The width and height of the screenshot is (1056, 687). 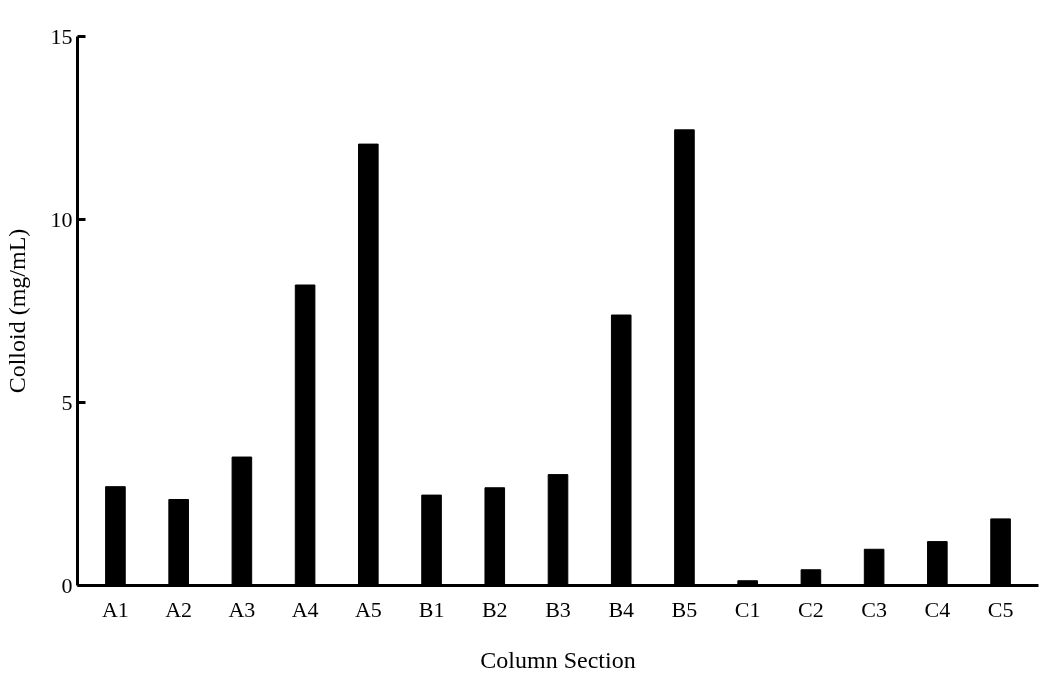 I want to click on x-tick-label: A3, so click(x=242, y=609).